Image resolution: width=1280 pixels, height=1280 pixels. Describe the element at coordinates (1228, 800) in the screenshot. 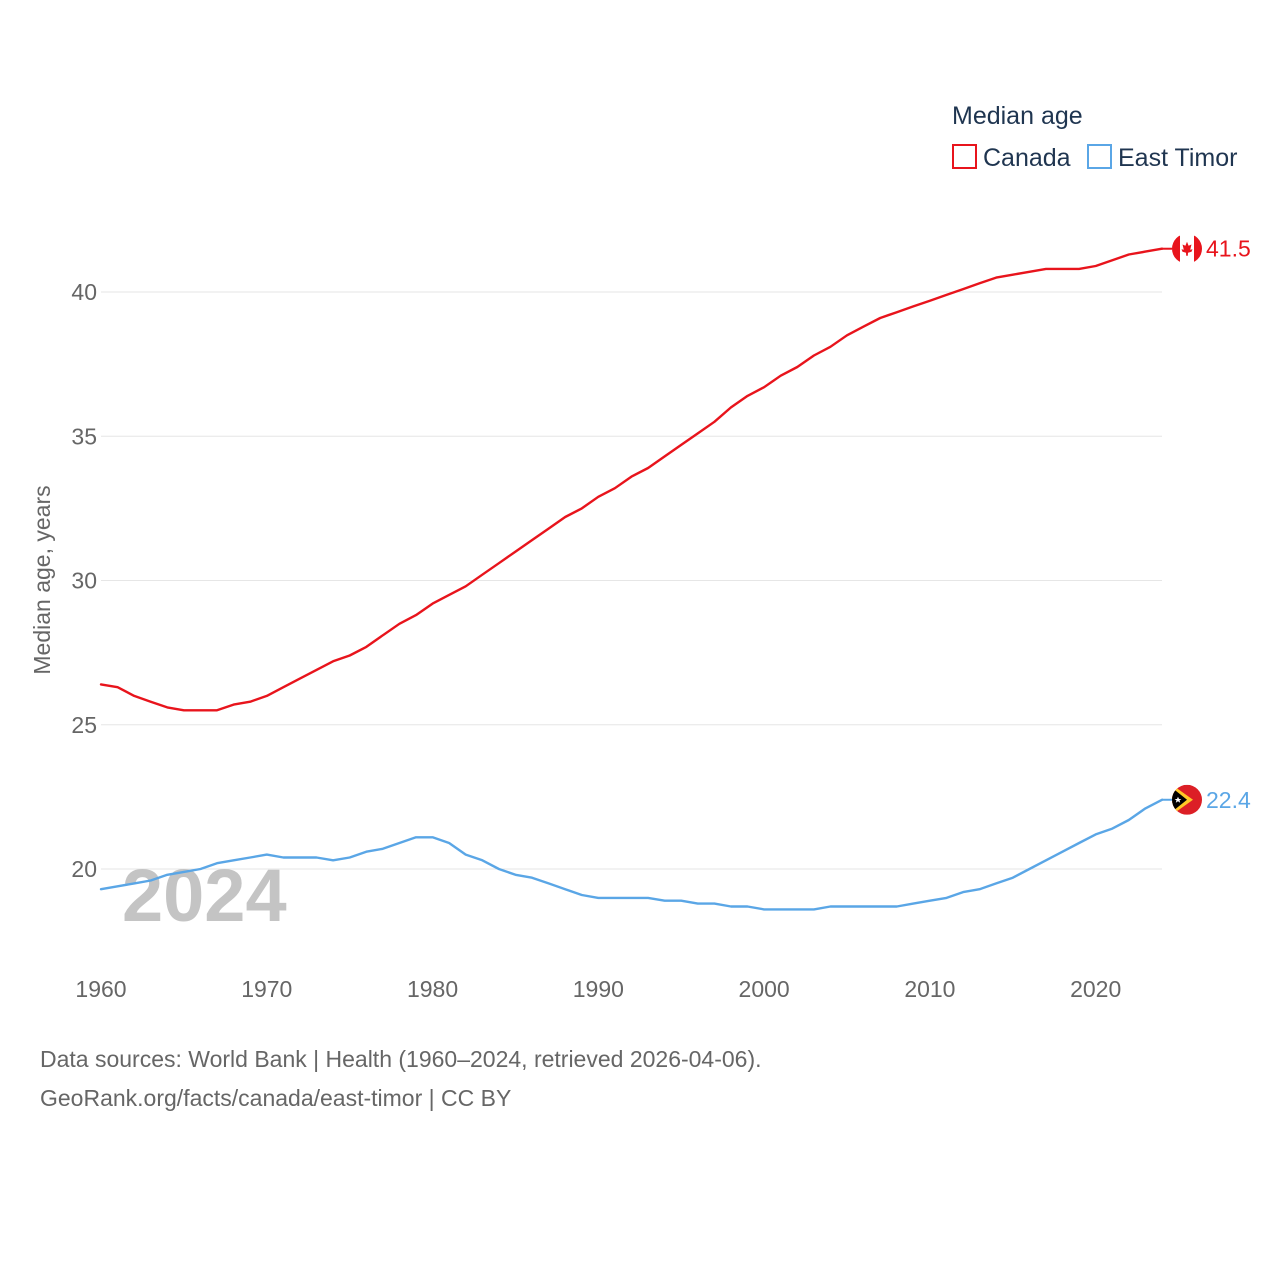

I see `end-label-east-timor: 22.4` at that location.